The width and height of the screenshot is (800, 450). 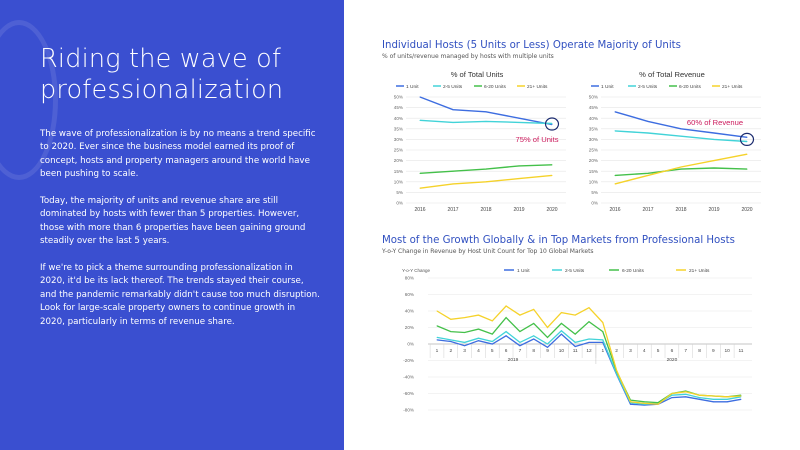 I want to click on x-tick-label: 11, so click(x=741, y=351).